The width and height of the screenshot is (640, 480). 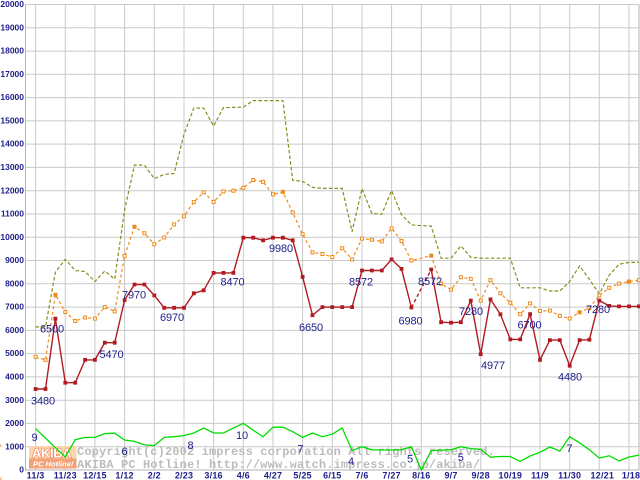 I want to click on svg-text: 5000, so click(x=14, y=353).